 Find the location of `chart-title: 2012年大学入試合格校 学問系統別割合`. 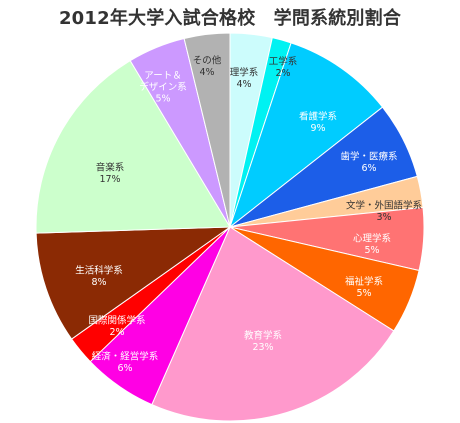

chart-title: 2012年大学入試合格校 学問系統別割合 is located at coordinates (230, 18).